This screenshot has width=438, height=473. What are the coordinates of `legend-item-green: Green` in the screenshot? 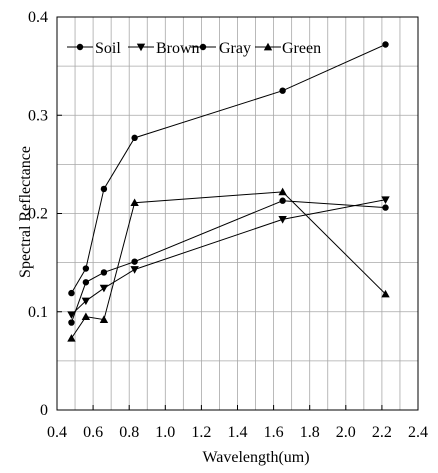 It's located at (288, 48).